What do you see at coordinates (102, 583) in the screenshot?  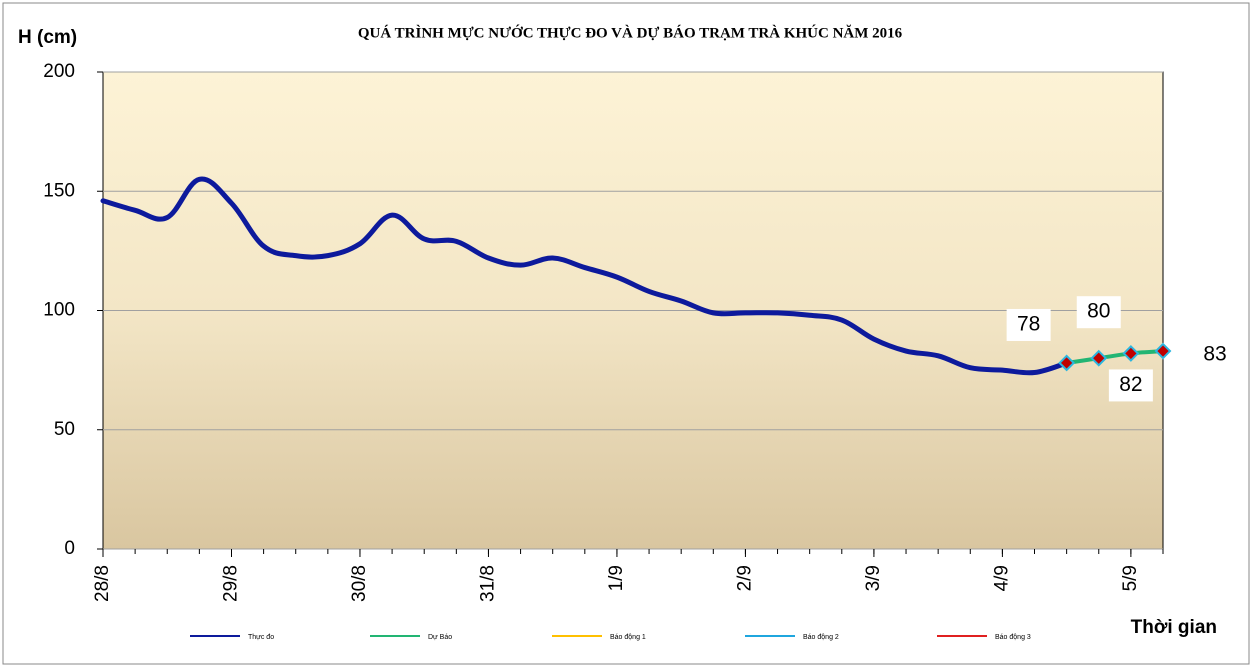 I see `x-tick-label: 28/8` at bounding box center [102, 583].